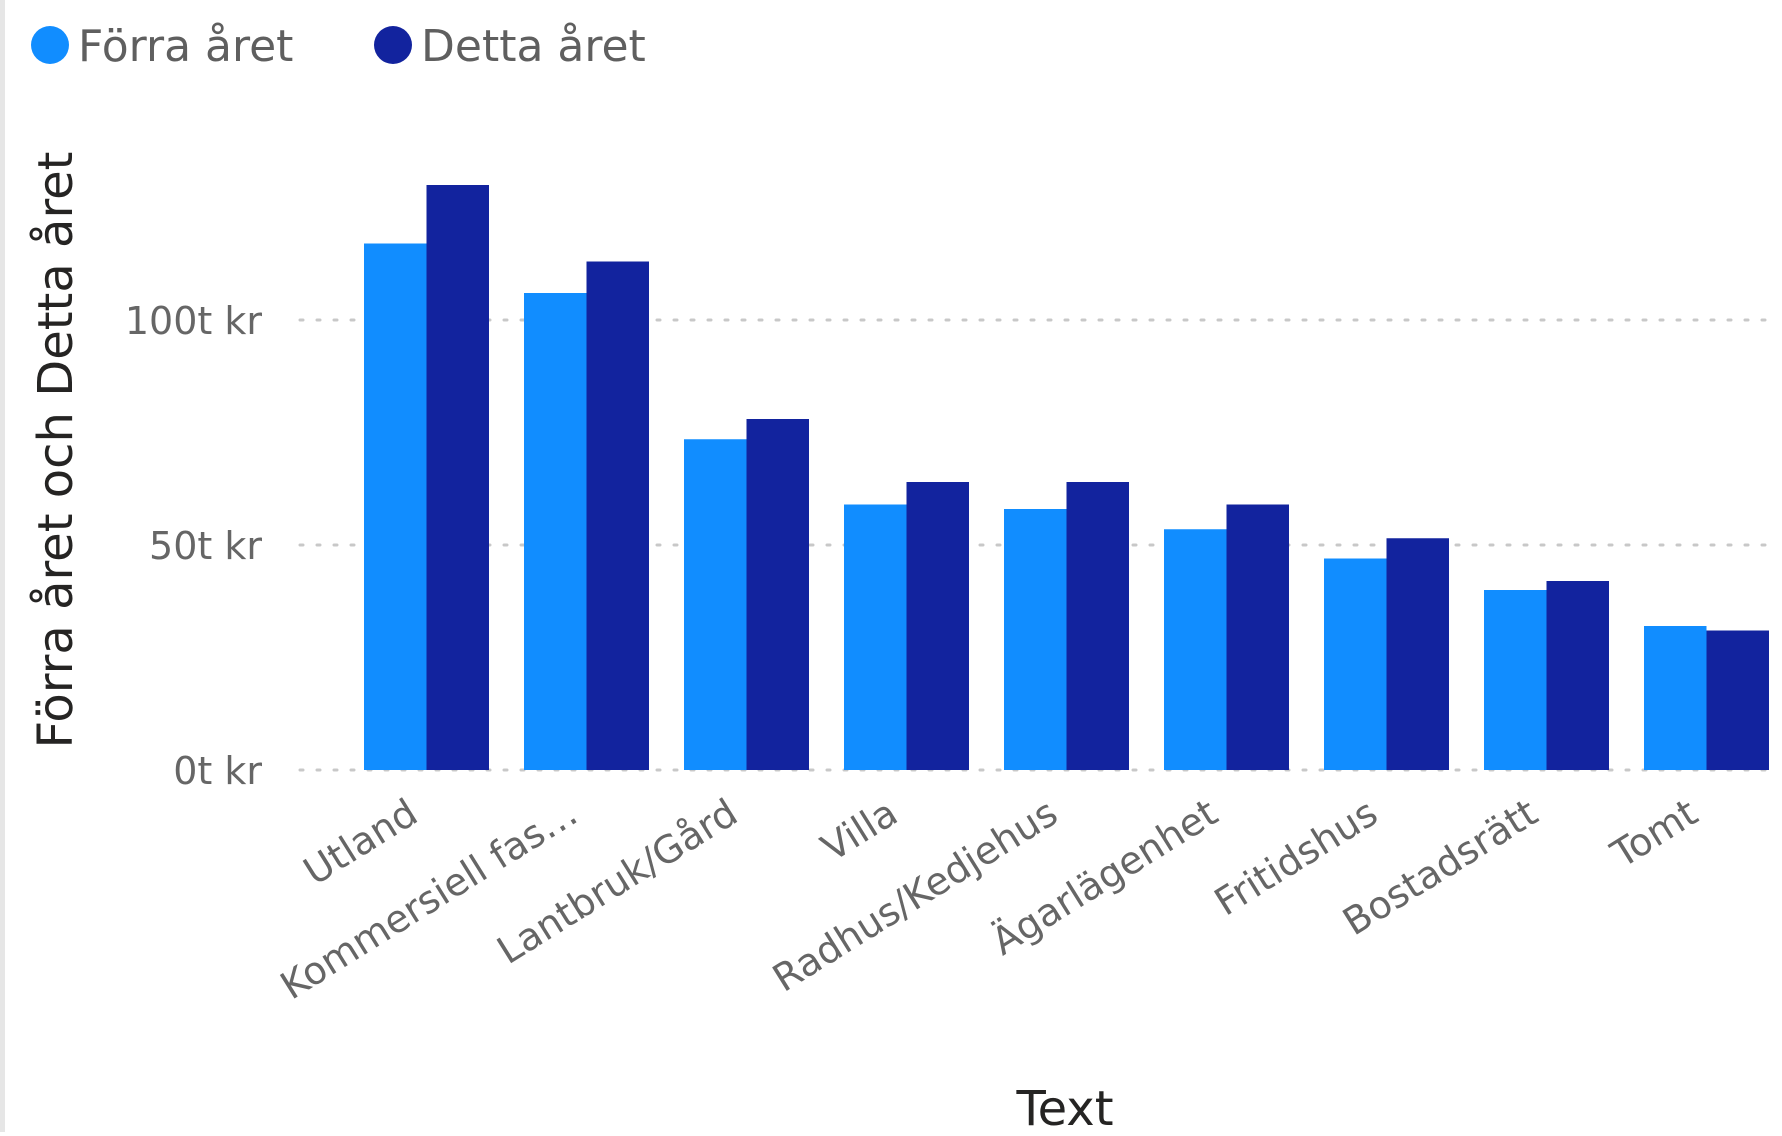 The image size is (1782, 1136). I want to click on legend-label-0: Förra året, so click(185, 46).